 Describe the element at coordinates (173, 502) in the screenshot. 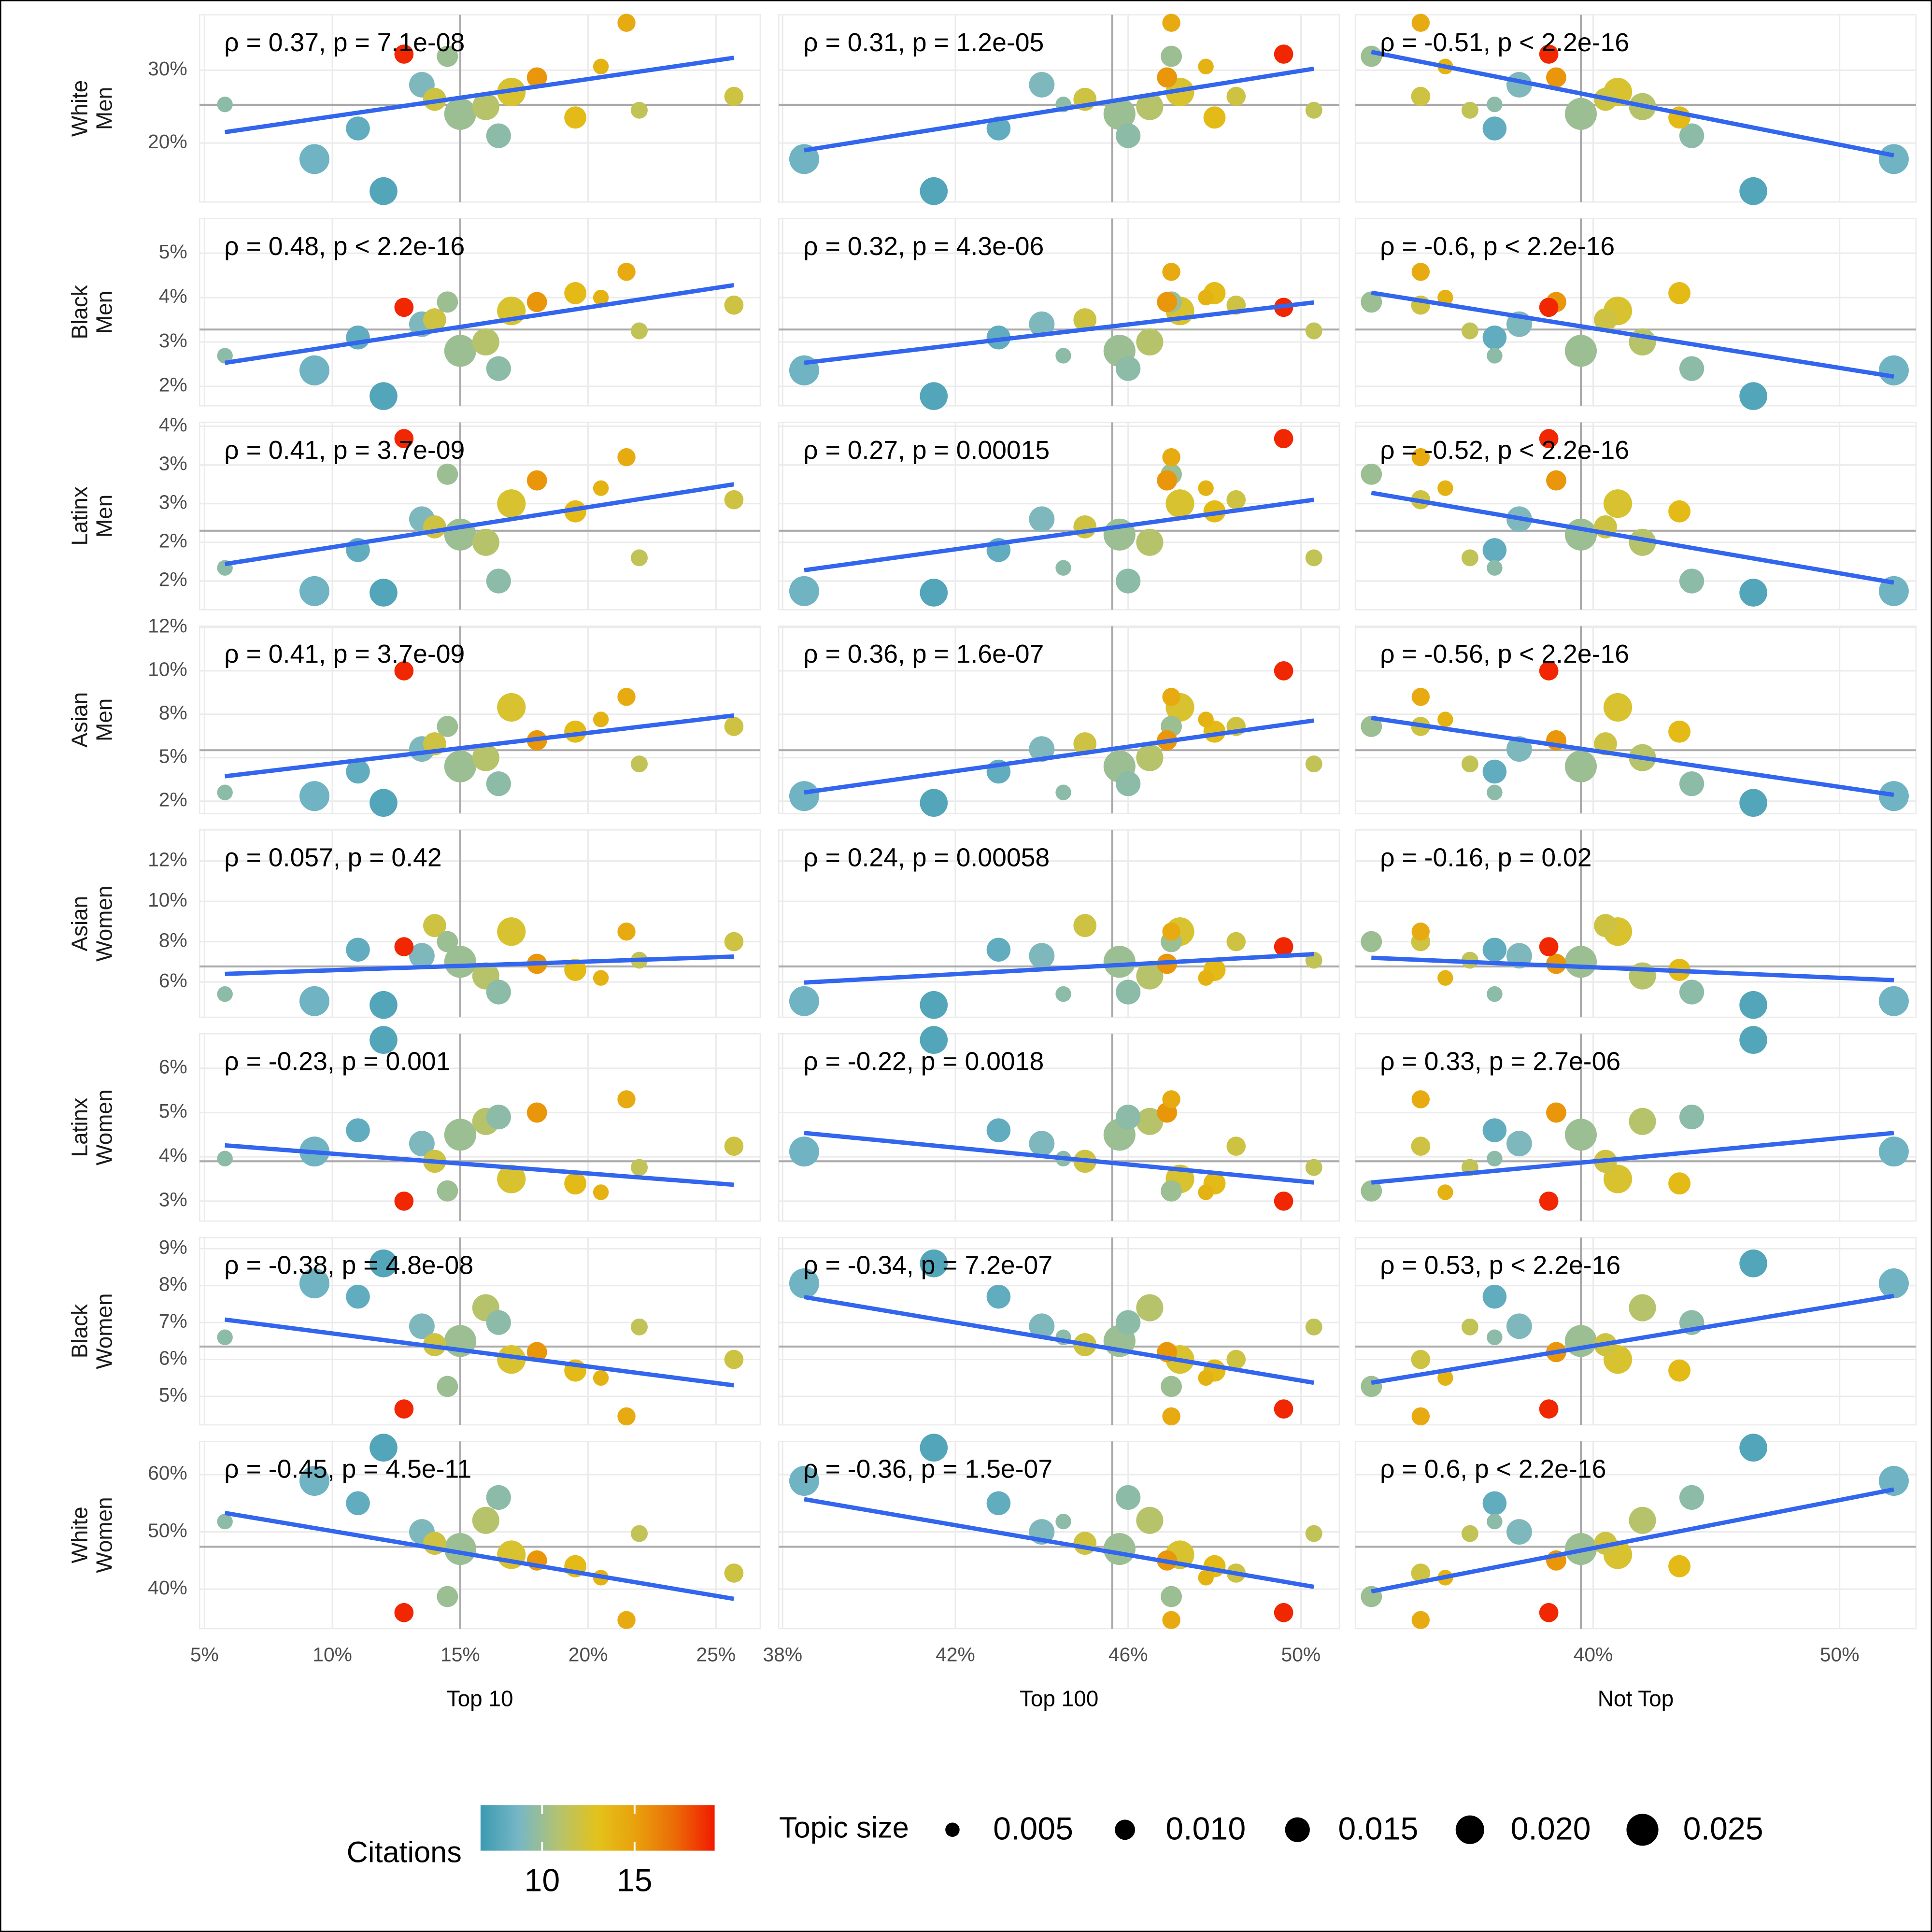

I see `y-tick-label: 3%` at that location.